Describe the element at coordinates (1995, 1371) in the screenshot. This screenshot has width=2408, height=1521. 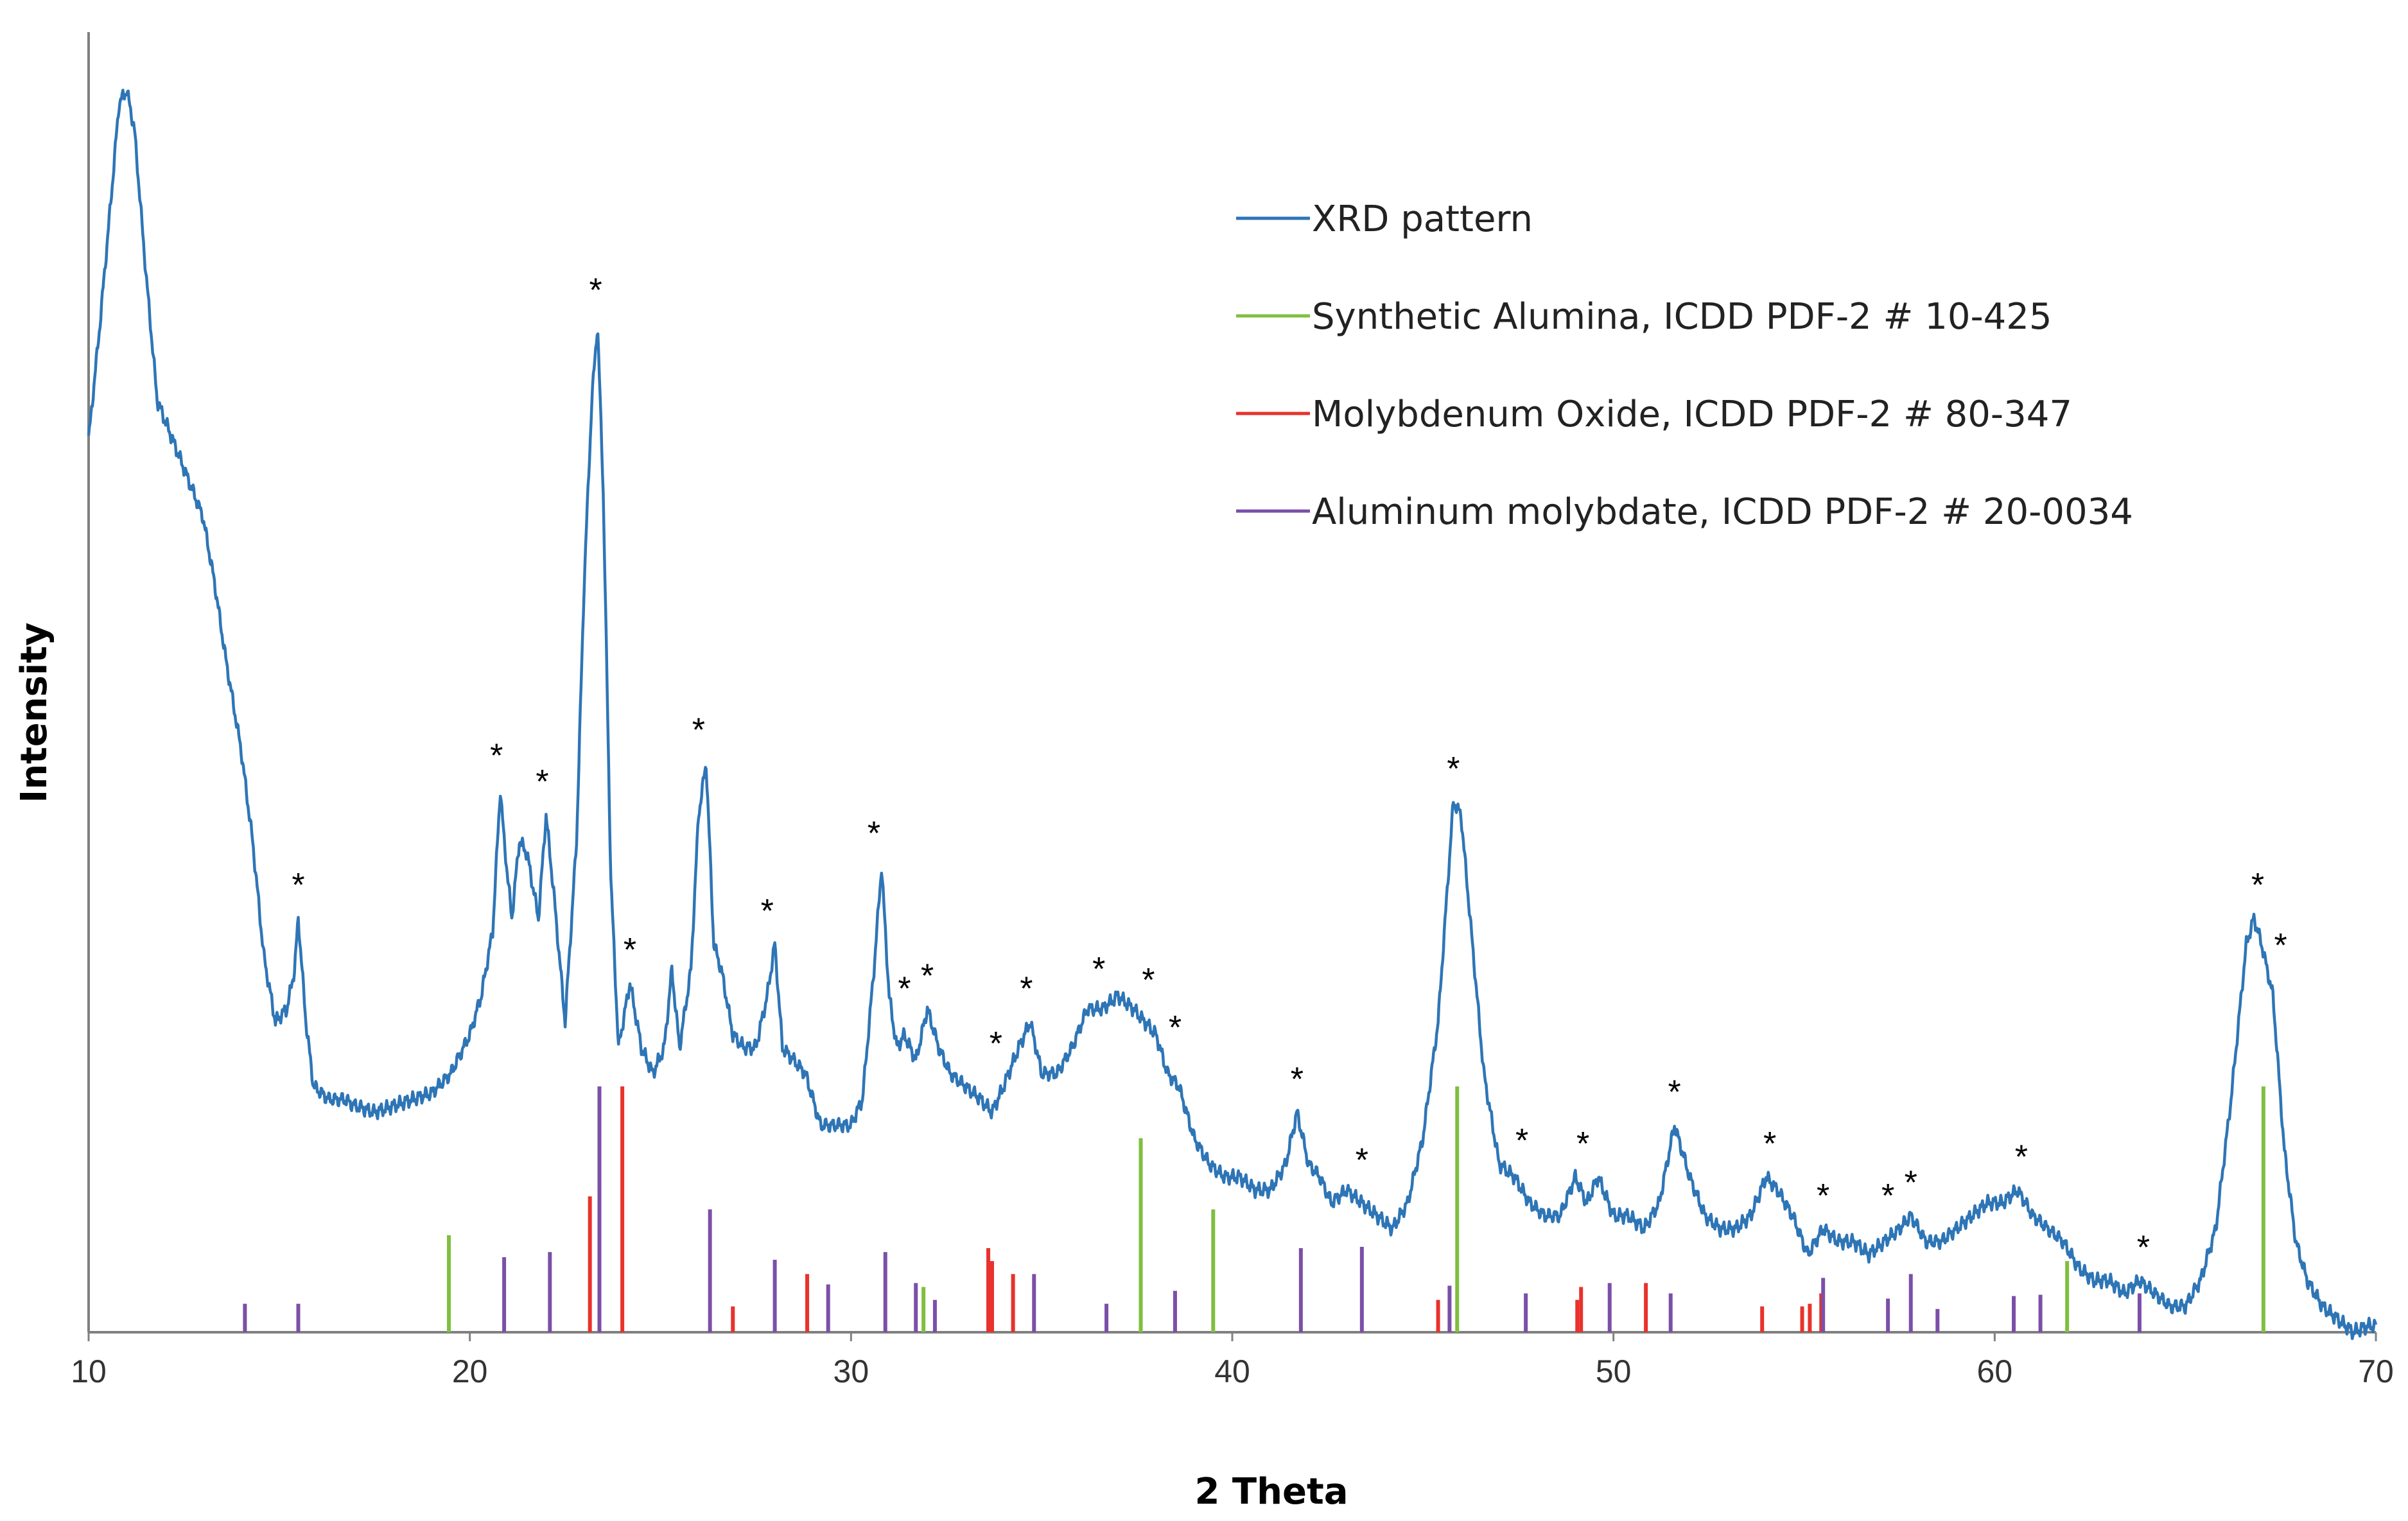
I see `x-tick-label: 60` at that location.